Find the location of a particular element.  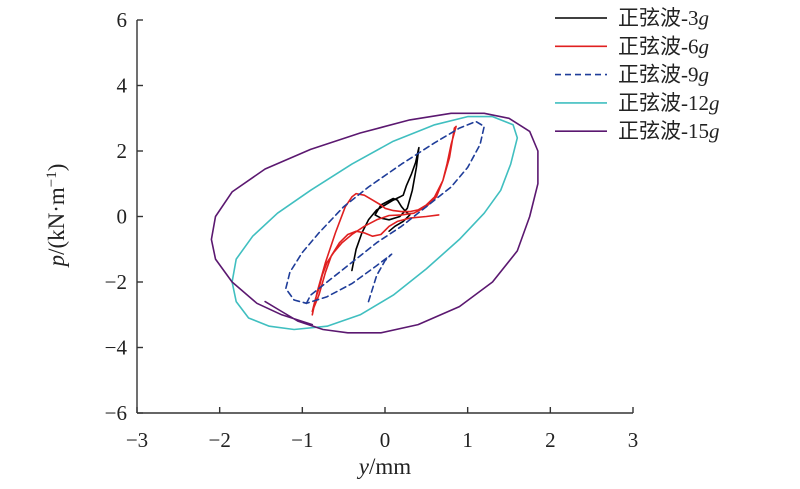

y-tick-label: 6 is located at coordinates (122, 20).